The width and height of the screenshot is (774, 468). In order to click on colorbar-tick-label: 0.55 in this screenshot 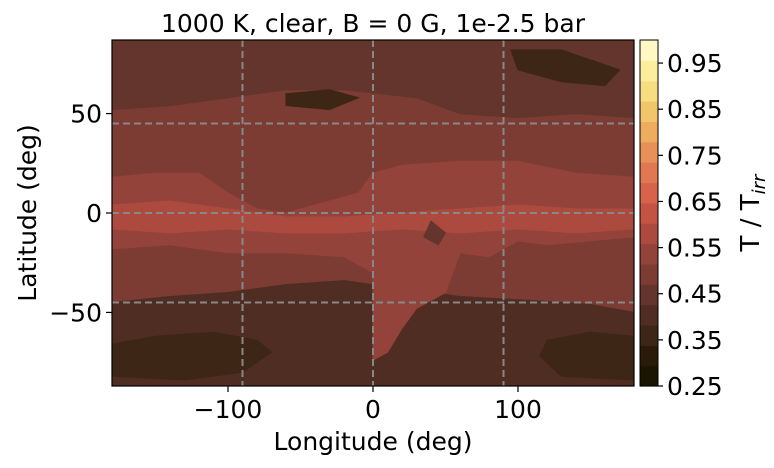, I will do `click(695, 248)`.